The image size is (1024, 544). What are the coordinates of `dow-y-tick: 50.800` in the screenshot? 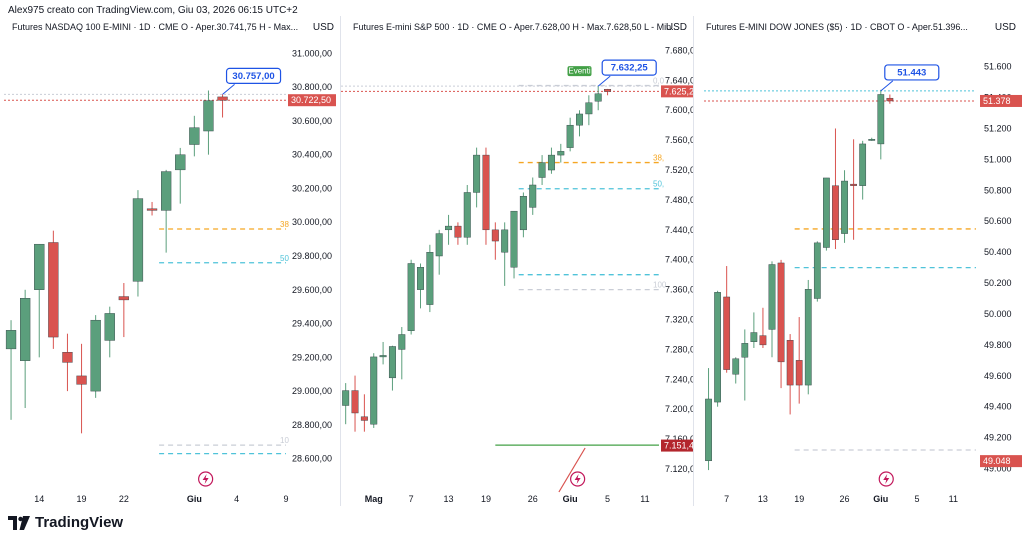 It's located at (998, 190).